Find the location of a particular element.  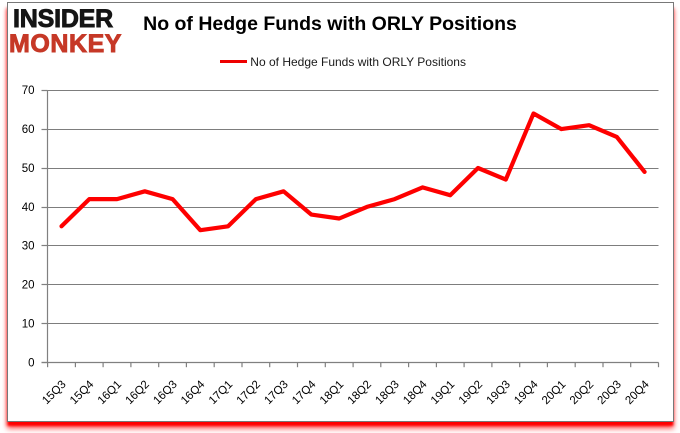

svg-text: 16Q3 is located at coordinates (165, 393).